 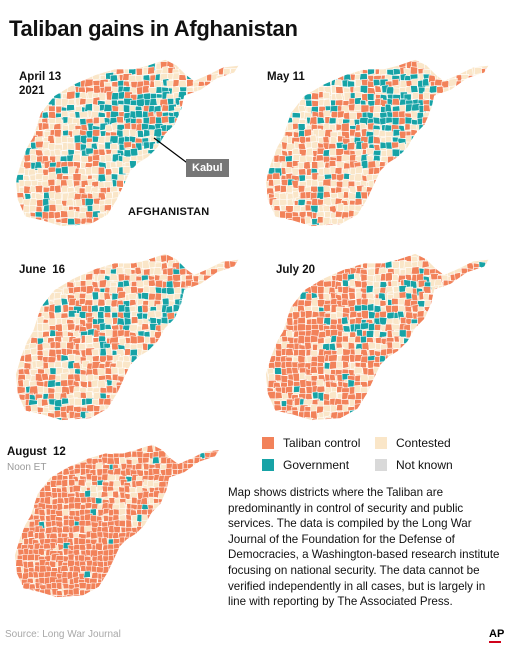 I want to click on afghanistan-map-april, so click(x=127, y=143).